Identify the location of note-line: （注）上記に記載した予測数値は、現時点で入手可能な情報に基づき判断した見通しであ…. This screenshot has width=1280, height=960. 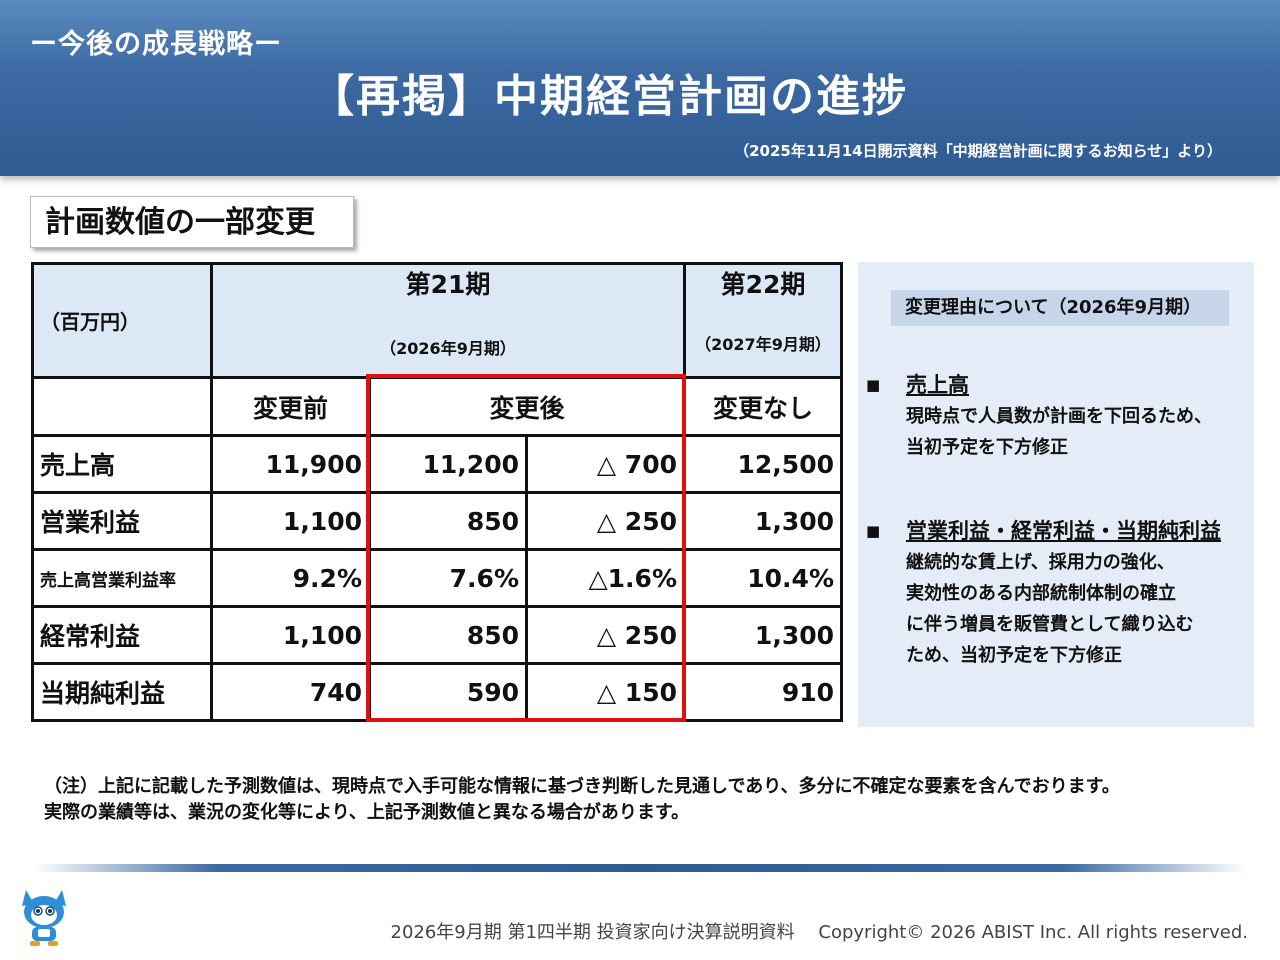
(582, 786).